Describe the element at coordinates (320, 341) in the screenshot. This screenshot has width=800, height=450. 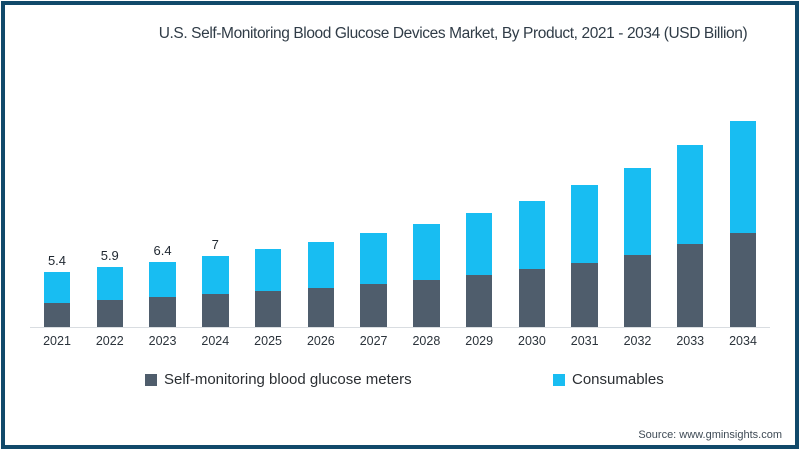
I see `x-axis-tick-label: 2026` at that location.